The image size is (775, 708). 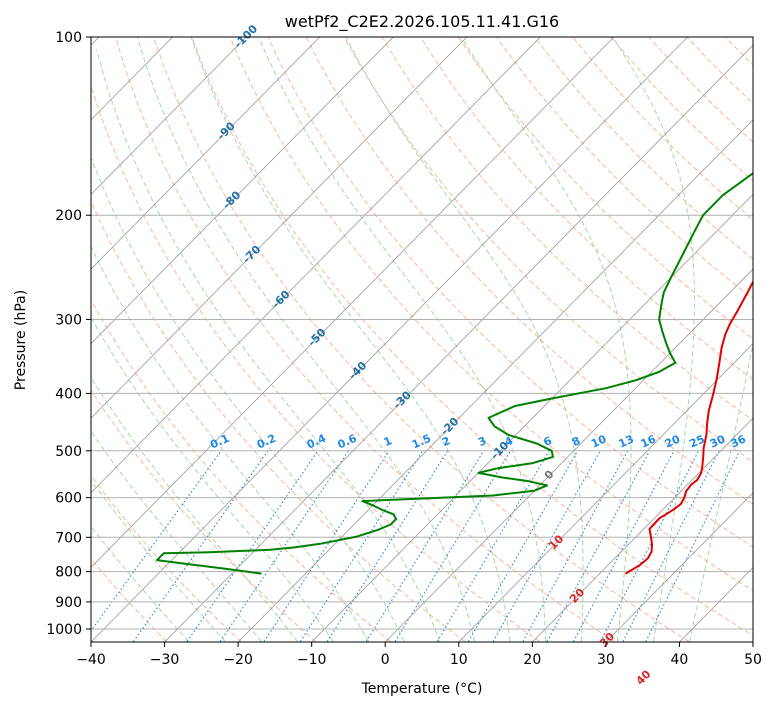 I want to click on x-tick-label: 30, so click(x=606, y=660).